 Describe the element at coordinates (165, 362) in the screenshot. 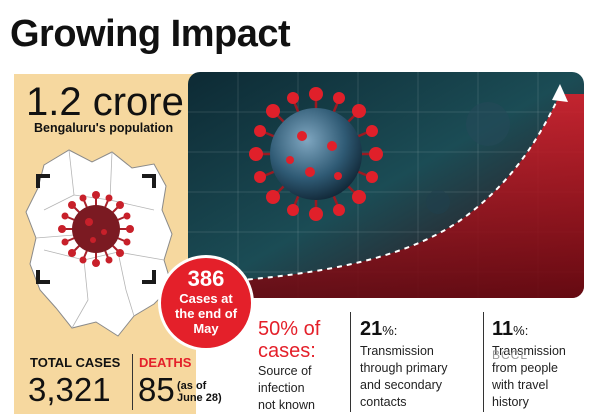

I see `deaths-label: DEATHS` at that location.